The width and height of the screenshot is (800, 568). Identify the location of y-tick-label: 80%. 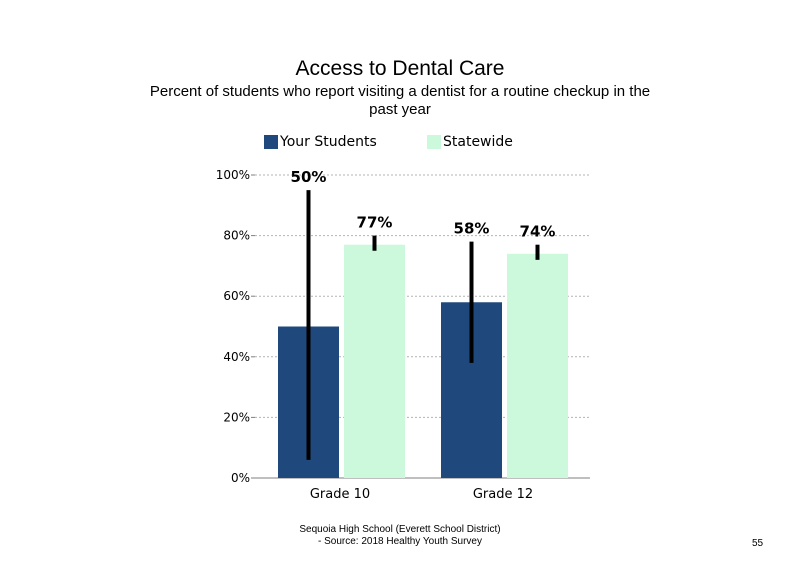
(236, 236).